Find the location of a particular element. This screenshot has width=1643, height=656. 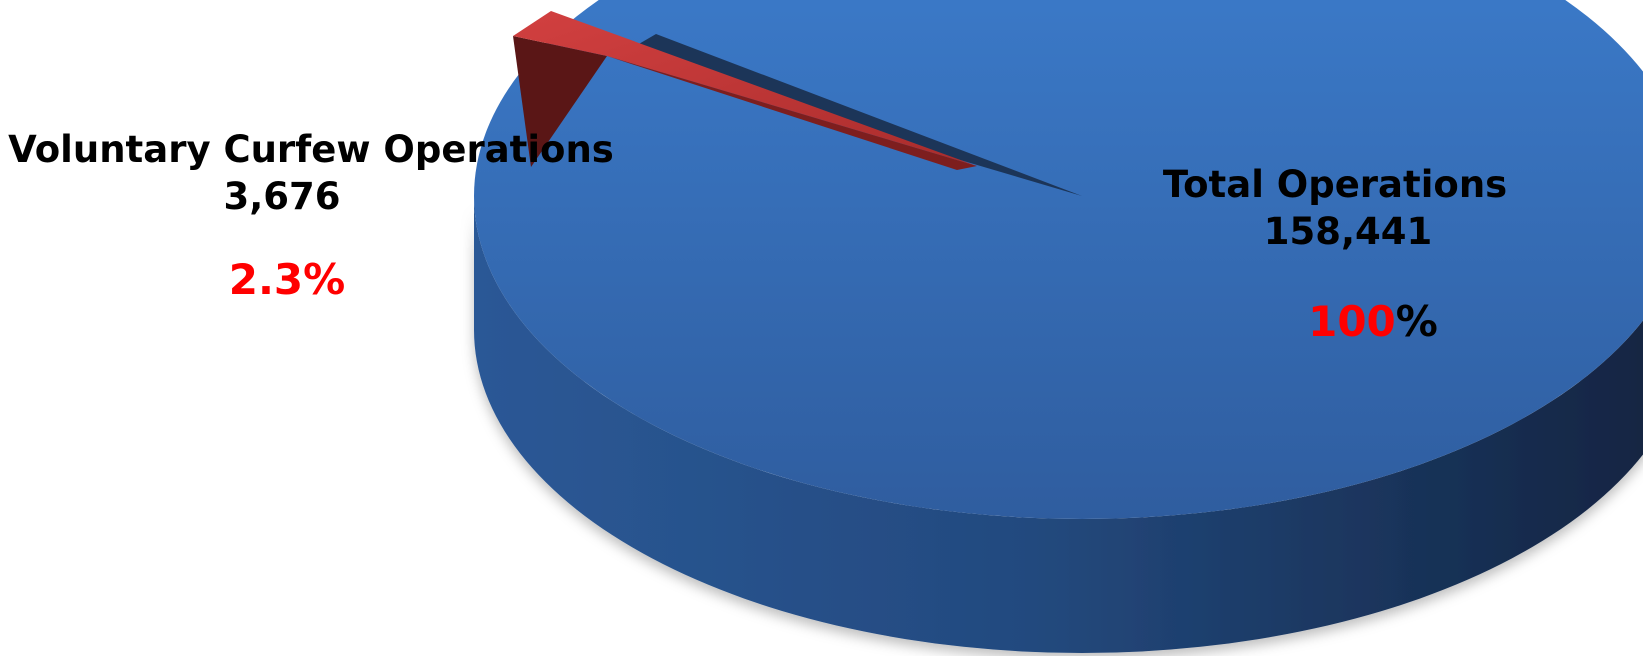

total-percent-sign: % is located at coordinates (1417, 321).